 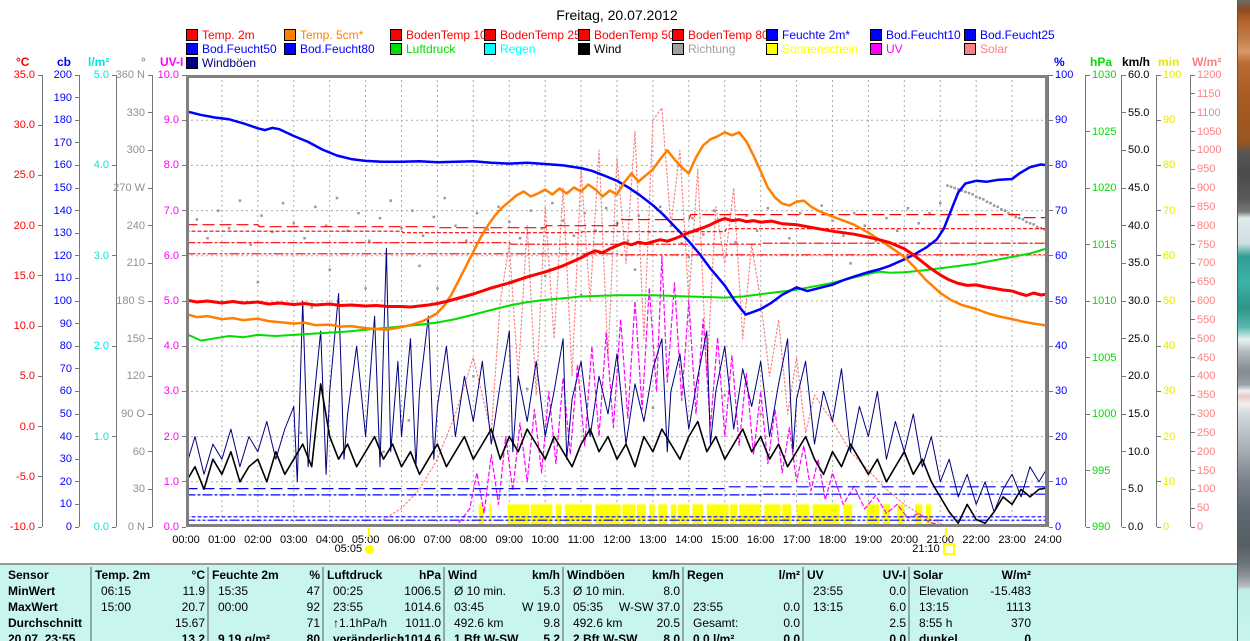 I want to click on table-cell-value: 8.0, so click(x=671, y=591).